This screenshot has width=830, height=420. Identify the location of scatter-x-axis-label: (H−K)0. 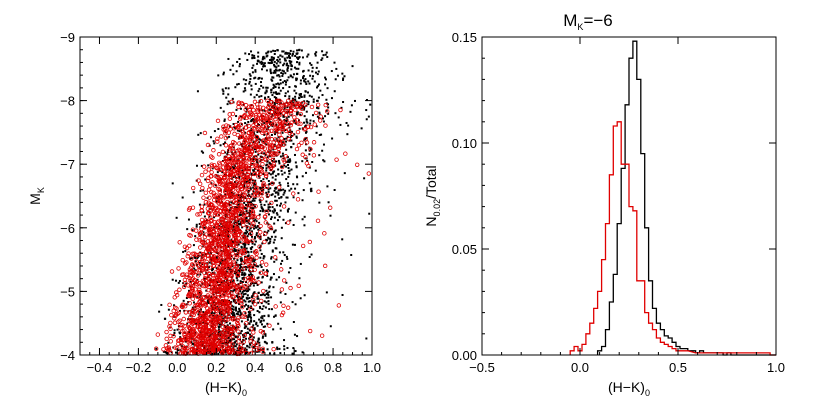
(226, 388).